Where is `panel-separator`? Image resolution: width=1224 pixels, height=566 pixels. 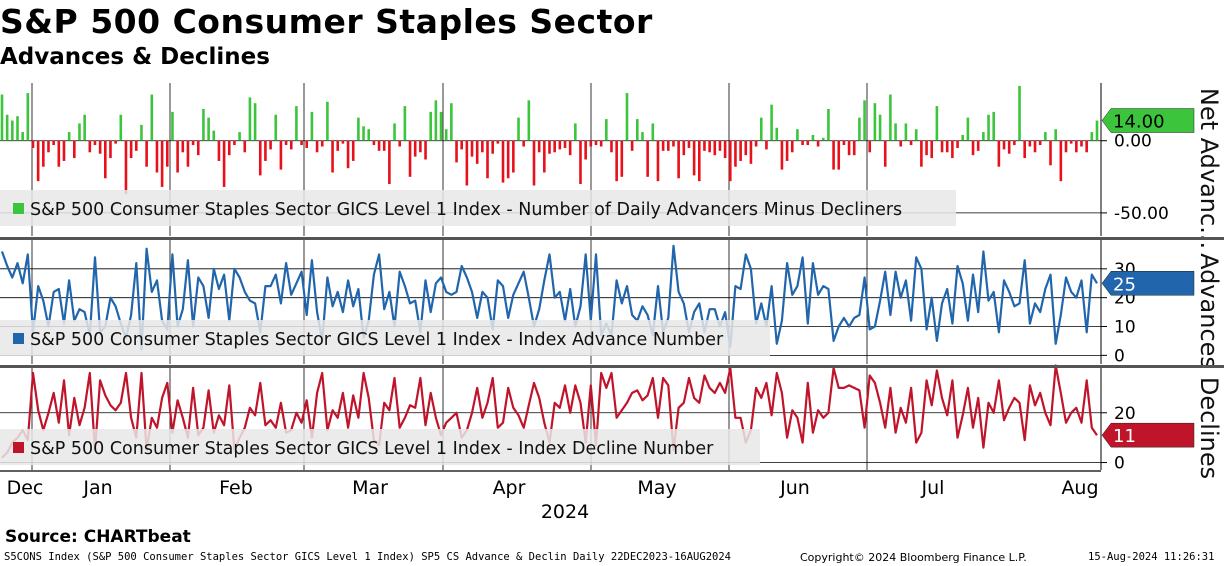
panel-separator is located at coordinates (612, 366).